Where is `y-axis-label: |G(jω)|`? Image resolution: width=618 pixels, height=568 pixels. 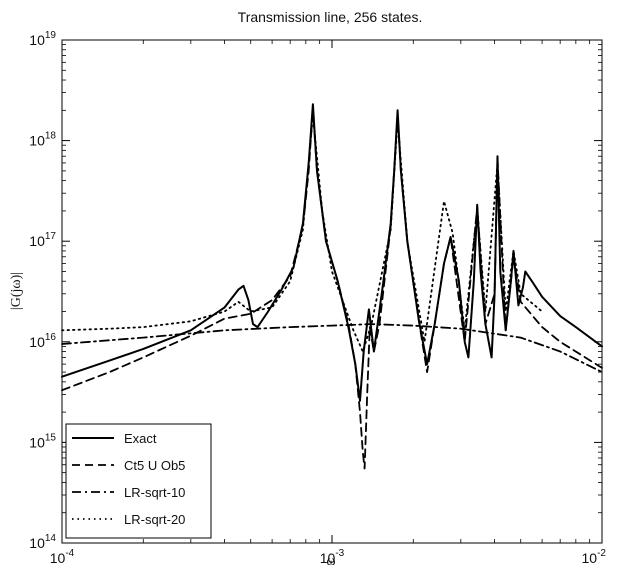 y-axis-label: |G(jω)| is located at coordinates (16, 291).